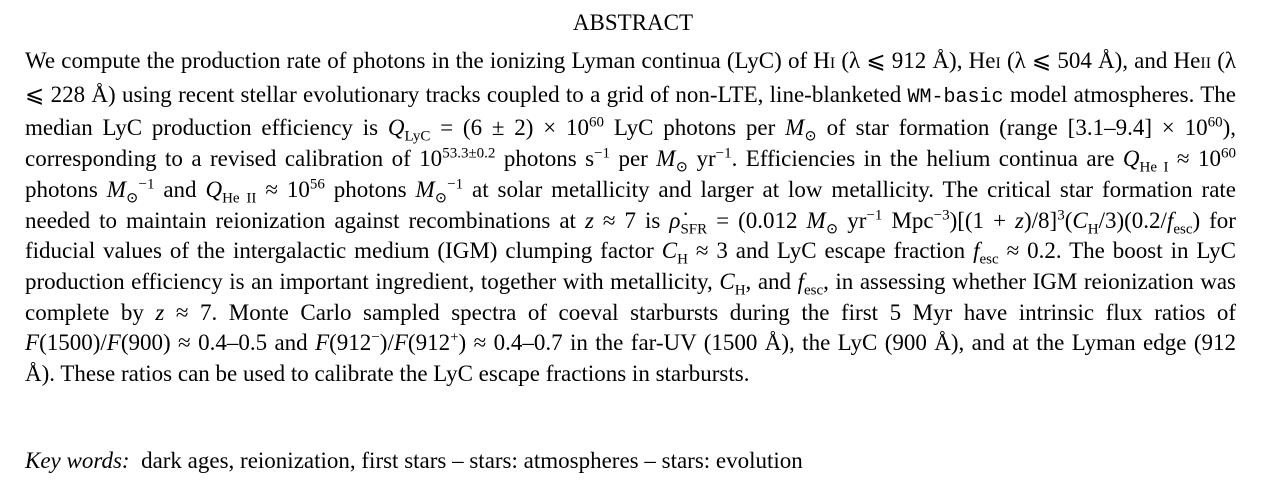 This screenshot has height=492, width=1266. Describe the element at coordinates (469, 153) in the screenshot. I see `math-superscript: 53.3±0.2` at that location.